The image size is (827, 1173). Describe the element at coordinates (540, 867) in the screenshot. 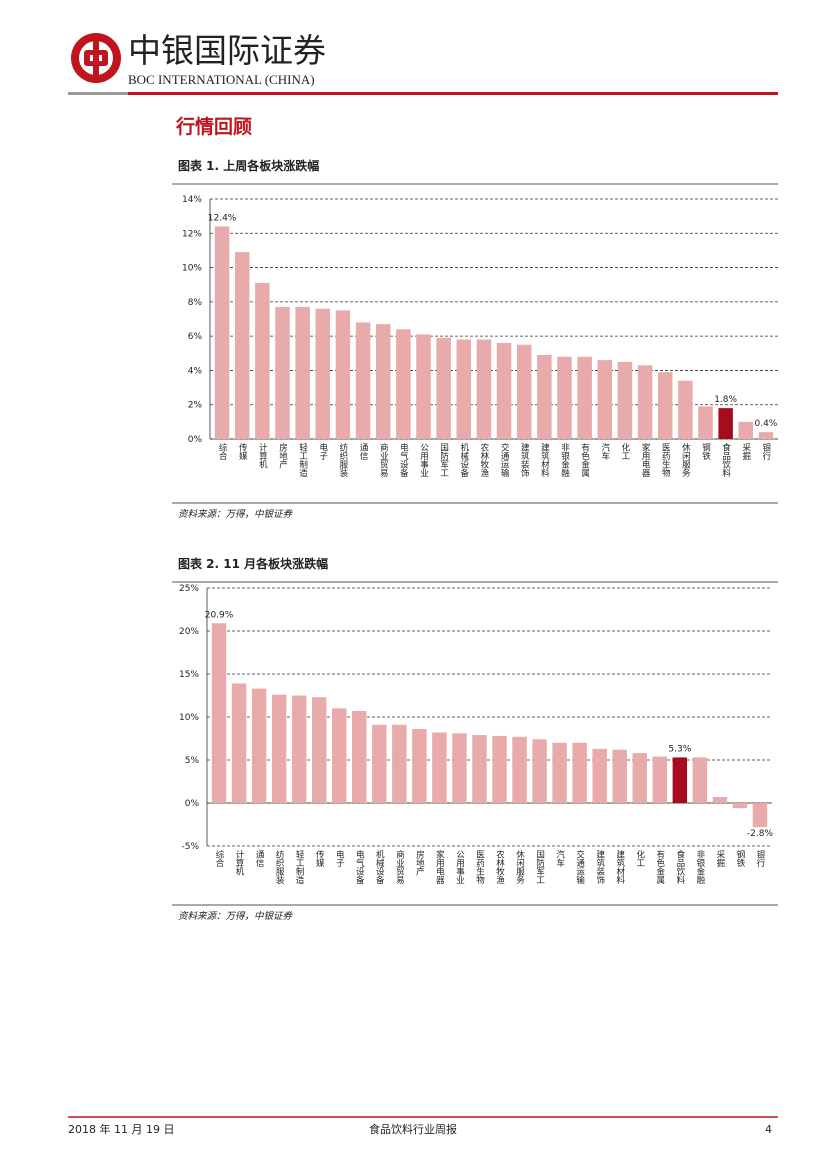

I see `x-tick-label: 国防军工` at that location.